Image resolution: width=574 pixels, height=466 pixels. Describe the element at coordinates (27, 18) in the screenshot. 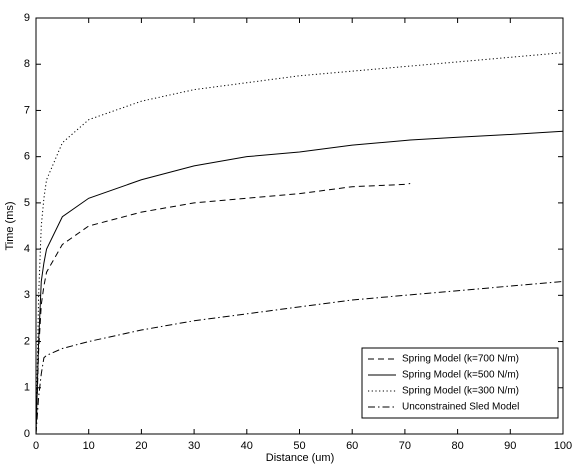

I see `y-tick-label: 9` at that location.